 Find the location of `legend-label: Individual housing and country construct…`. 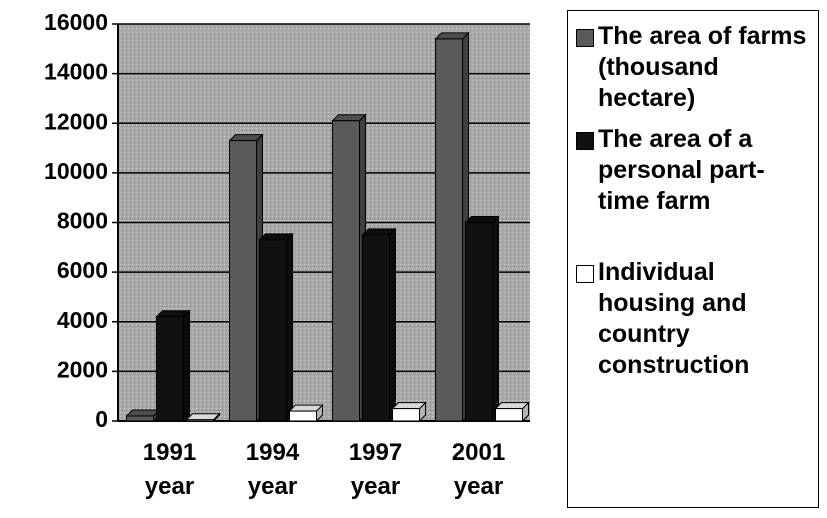

legend-label: Individual housing and country construct… is located at coordinates (674, 318).